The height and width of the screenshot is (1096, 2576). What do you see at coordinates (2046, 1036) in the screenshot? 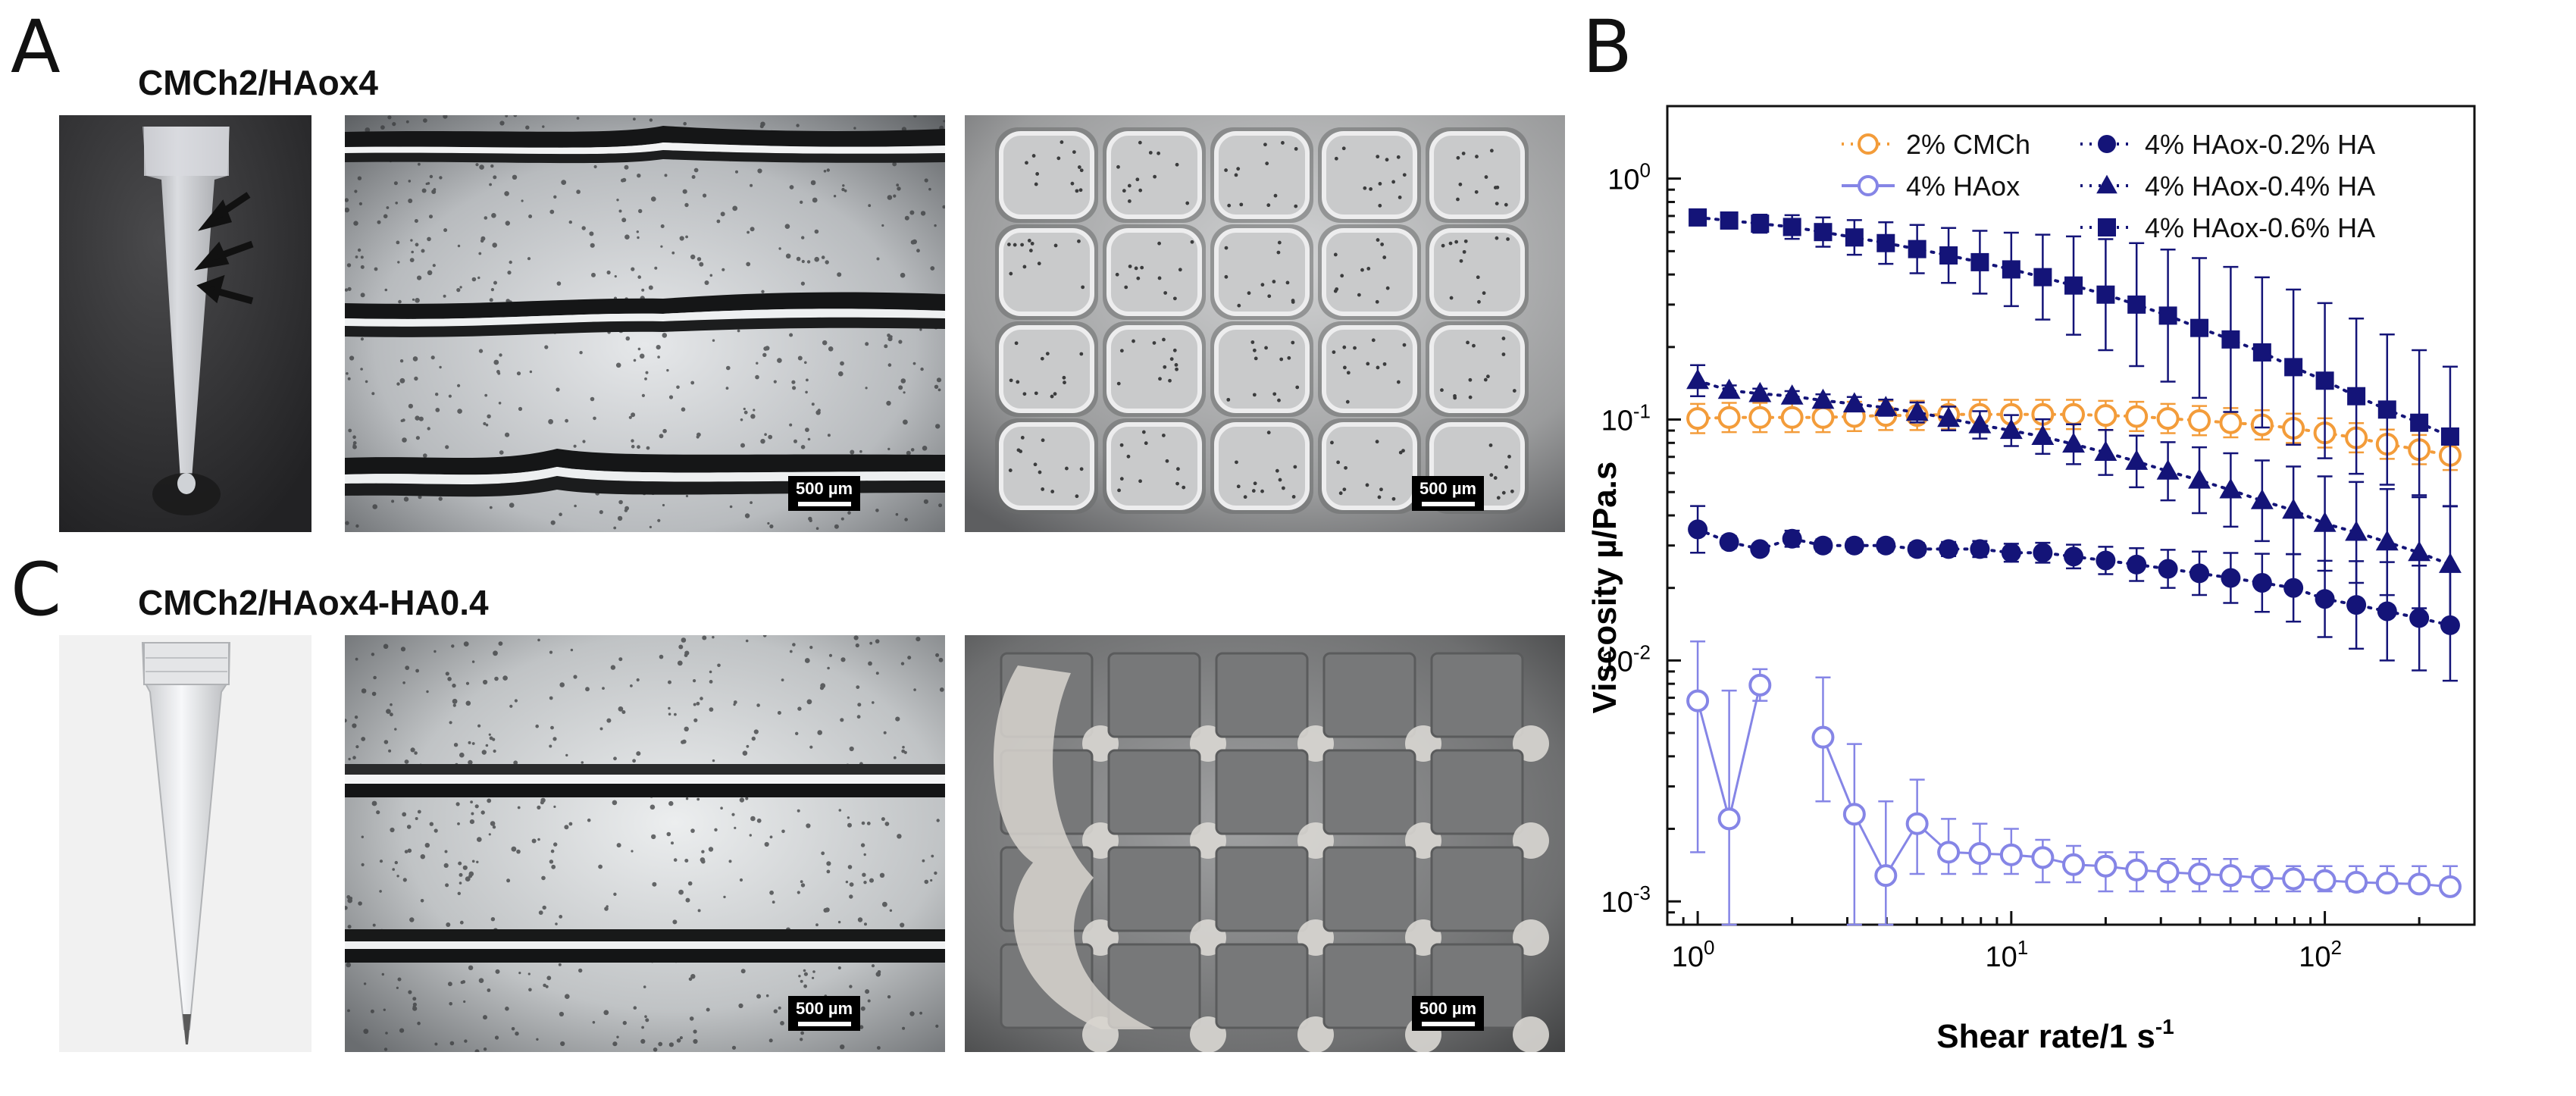
I see `x-axis-label-main: Shear rate/1 s` at bounding box center [2046, 1036].